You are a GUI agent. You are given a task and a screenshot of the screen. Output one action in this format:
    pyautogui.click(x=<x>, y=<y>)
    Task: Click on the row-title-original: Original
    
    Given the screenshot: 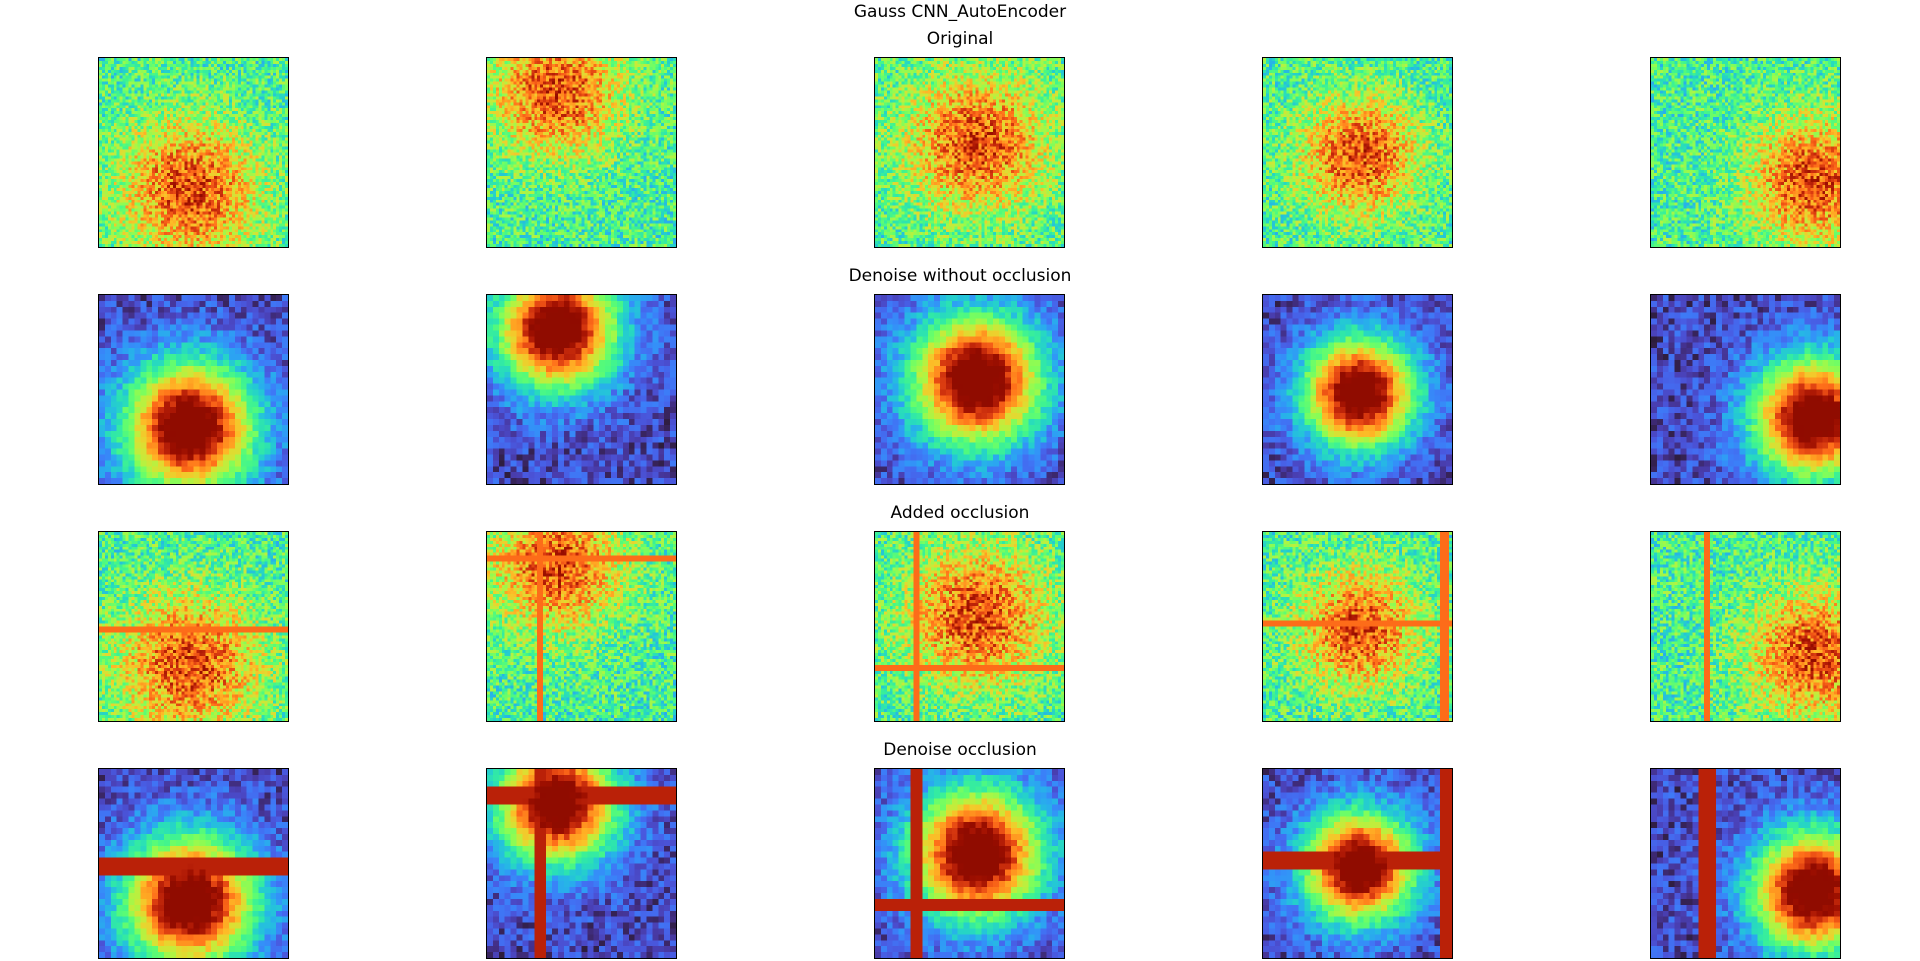 What is the action you would take?
    pyautogui.click(x=960, y=39)
    